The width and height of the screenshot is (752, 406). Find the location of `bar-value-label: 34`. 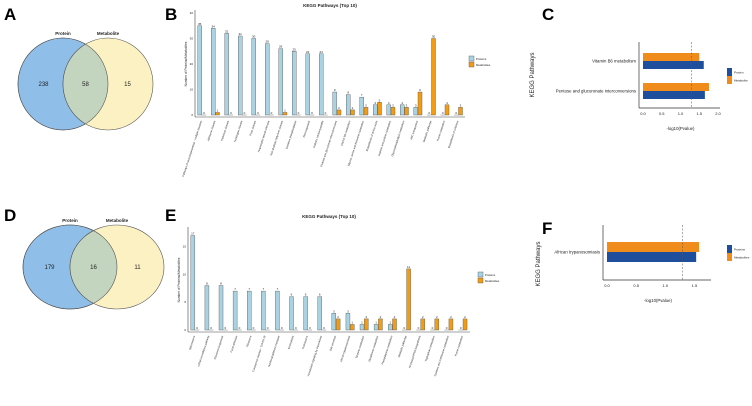

bar-value-label: 34 is located at coordinates (214, 26).